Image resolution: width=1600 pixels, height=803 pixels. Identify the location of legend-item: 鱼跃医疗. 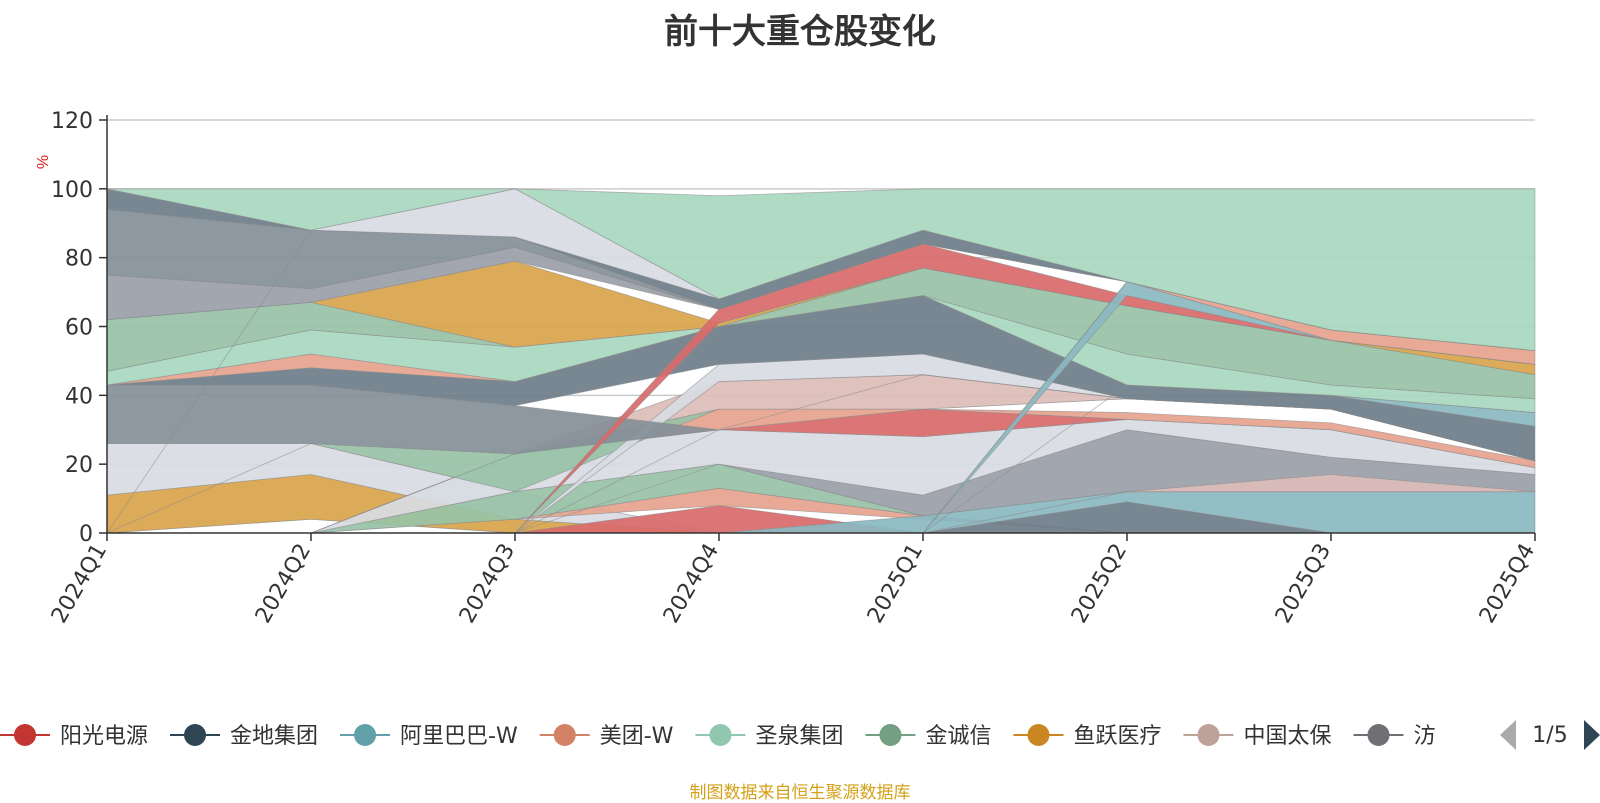
(1087, 736).